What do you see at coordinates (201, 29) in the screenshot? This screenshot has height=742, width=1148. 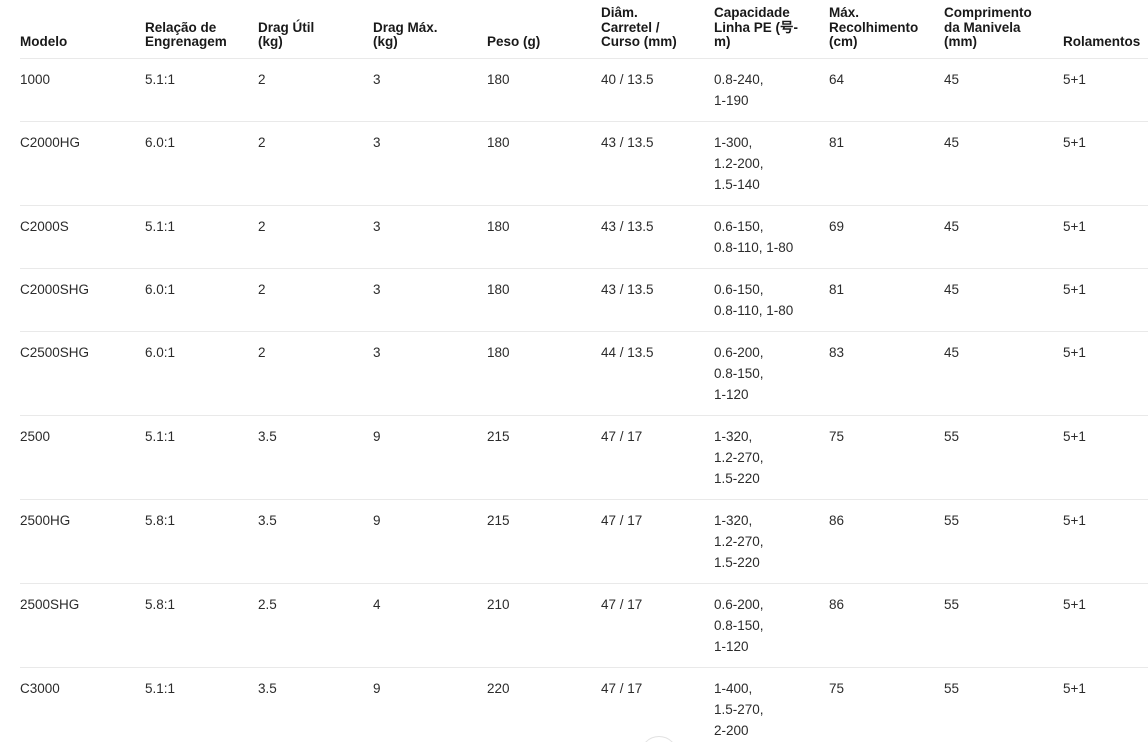 I see `column-header-gear_ratio: Relação de Engrenagem` at bounding box center [201, 29].